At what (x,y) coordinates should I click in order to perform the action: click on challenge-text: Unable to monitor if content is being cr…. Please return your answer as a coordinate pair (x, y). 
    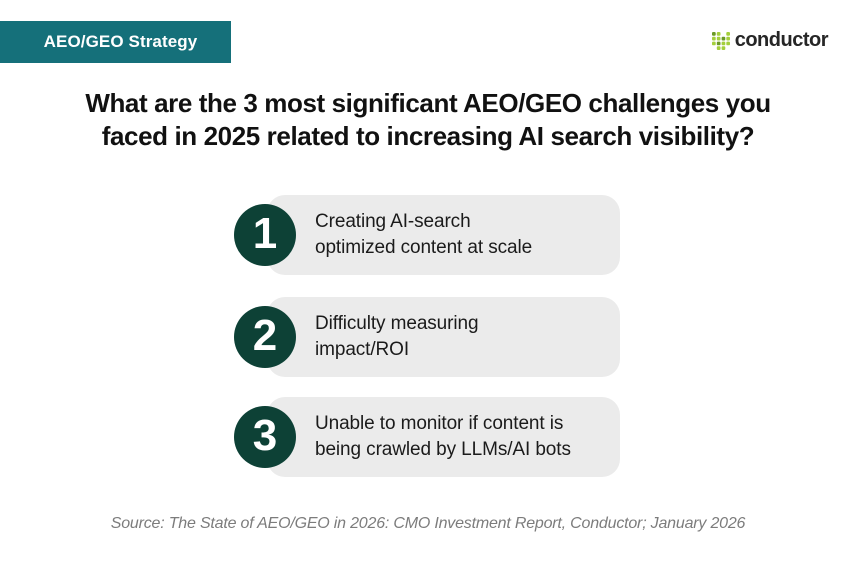
    Looking at the image, I should click on (463, 437).